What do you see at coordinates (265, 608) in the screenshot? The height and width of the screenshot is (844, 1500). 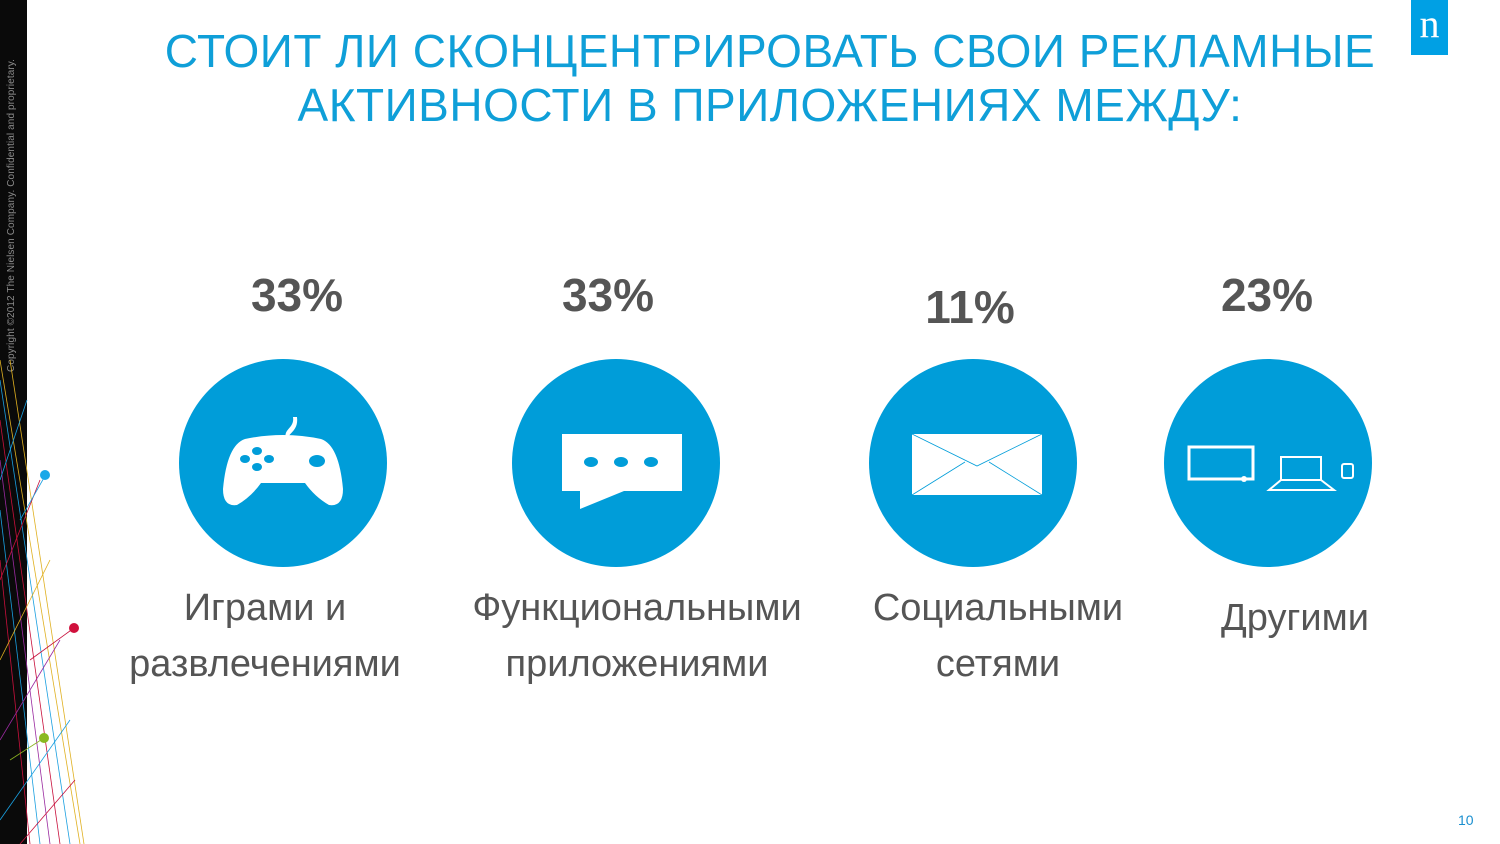 I see `label-games-line-1: Играми и` at bounding box center [265, 608].